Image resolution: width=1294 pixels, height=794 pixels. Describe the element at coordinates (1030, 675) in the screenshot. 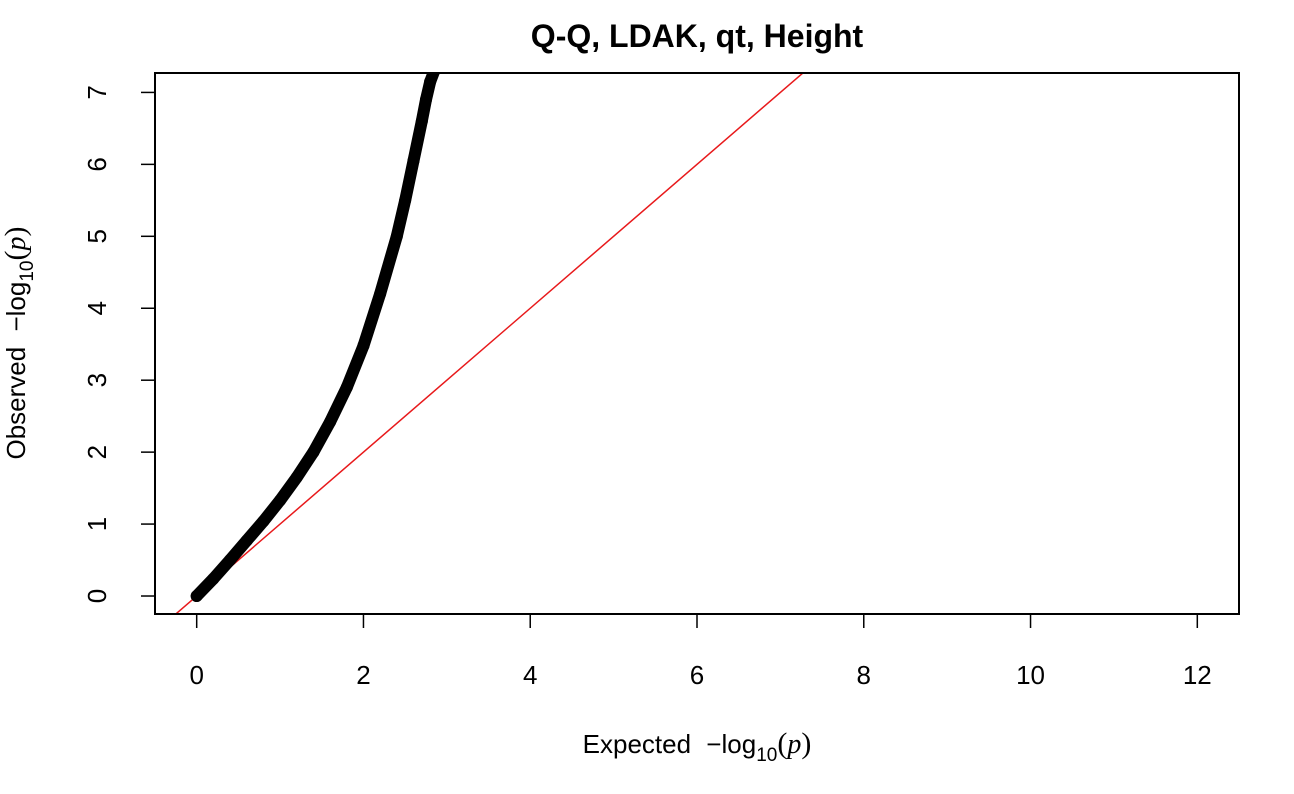

I see `x-tick-label: 10` at that location.